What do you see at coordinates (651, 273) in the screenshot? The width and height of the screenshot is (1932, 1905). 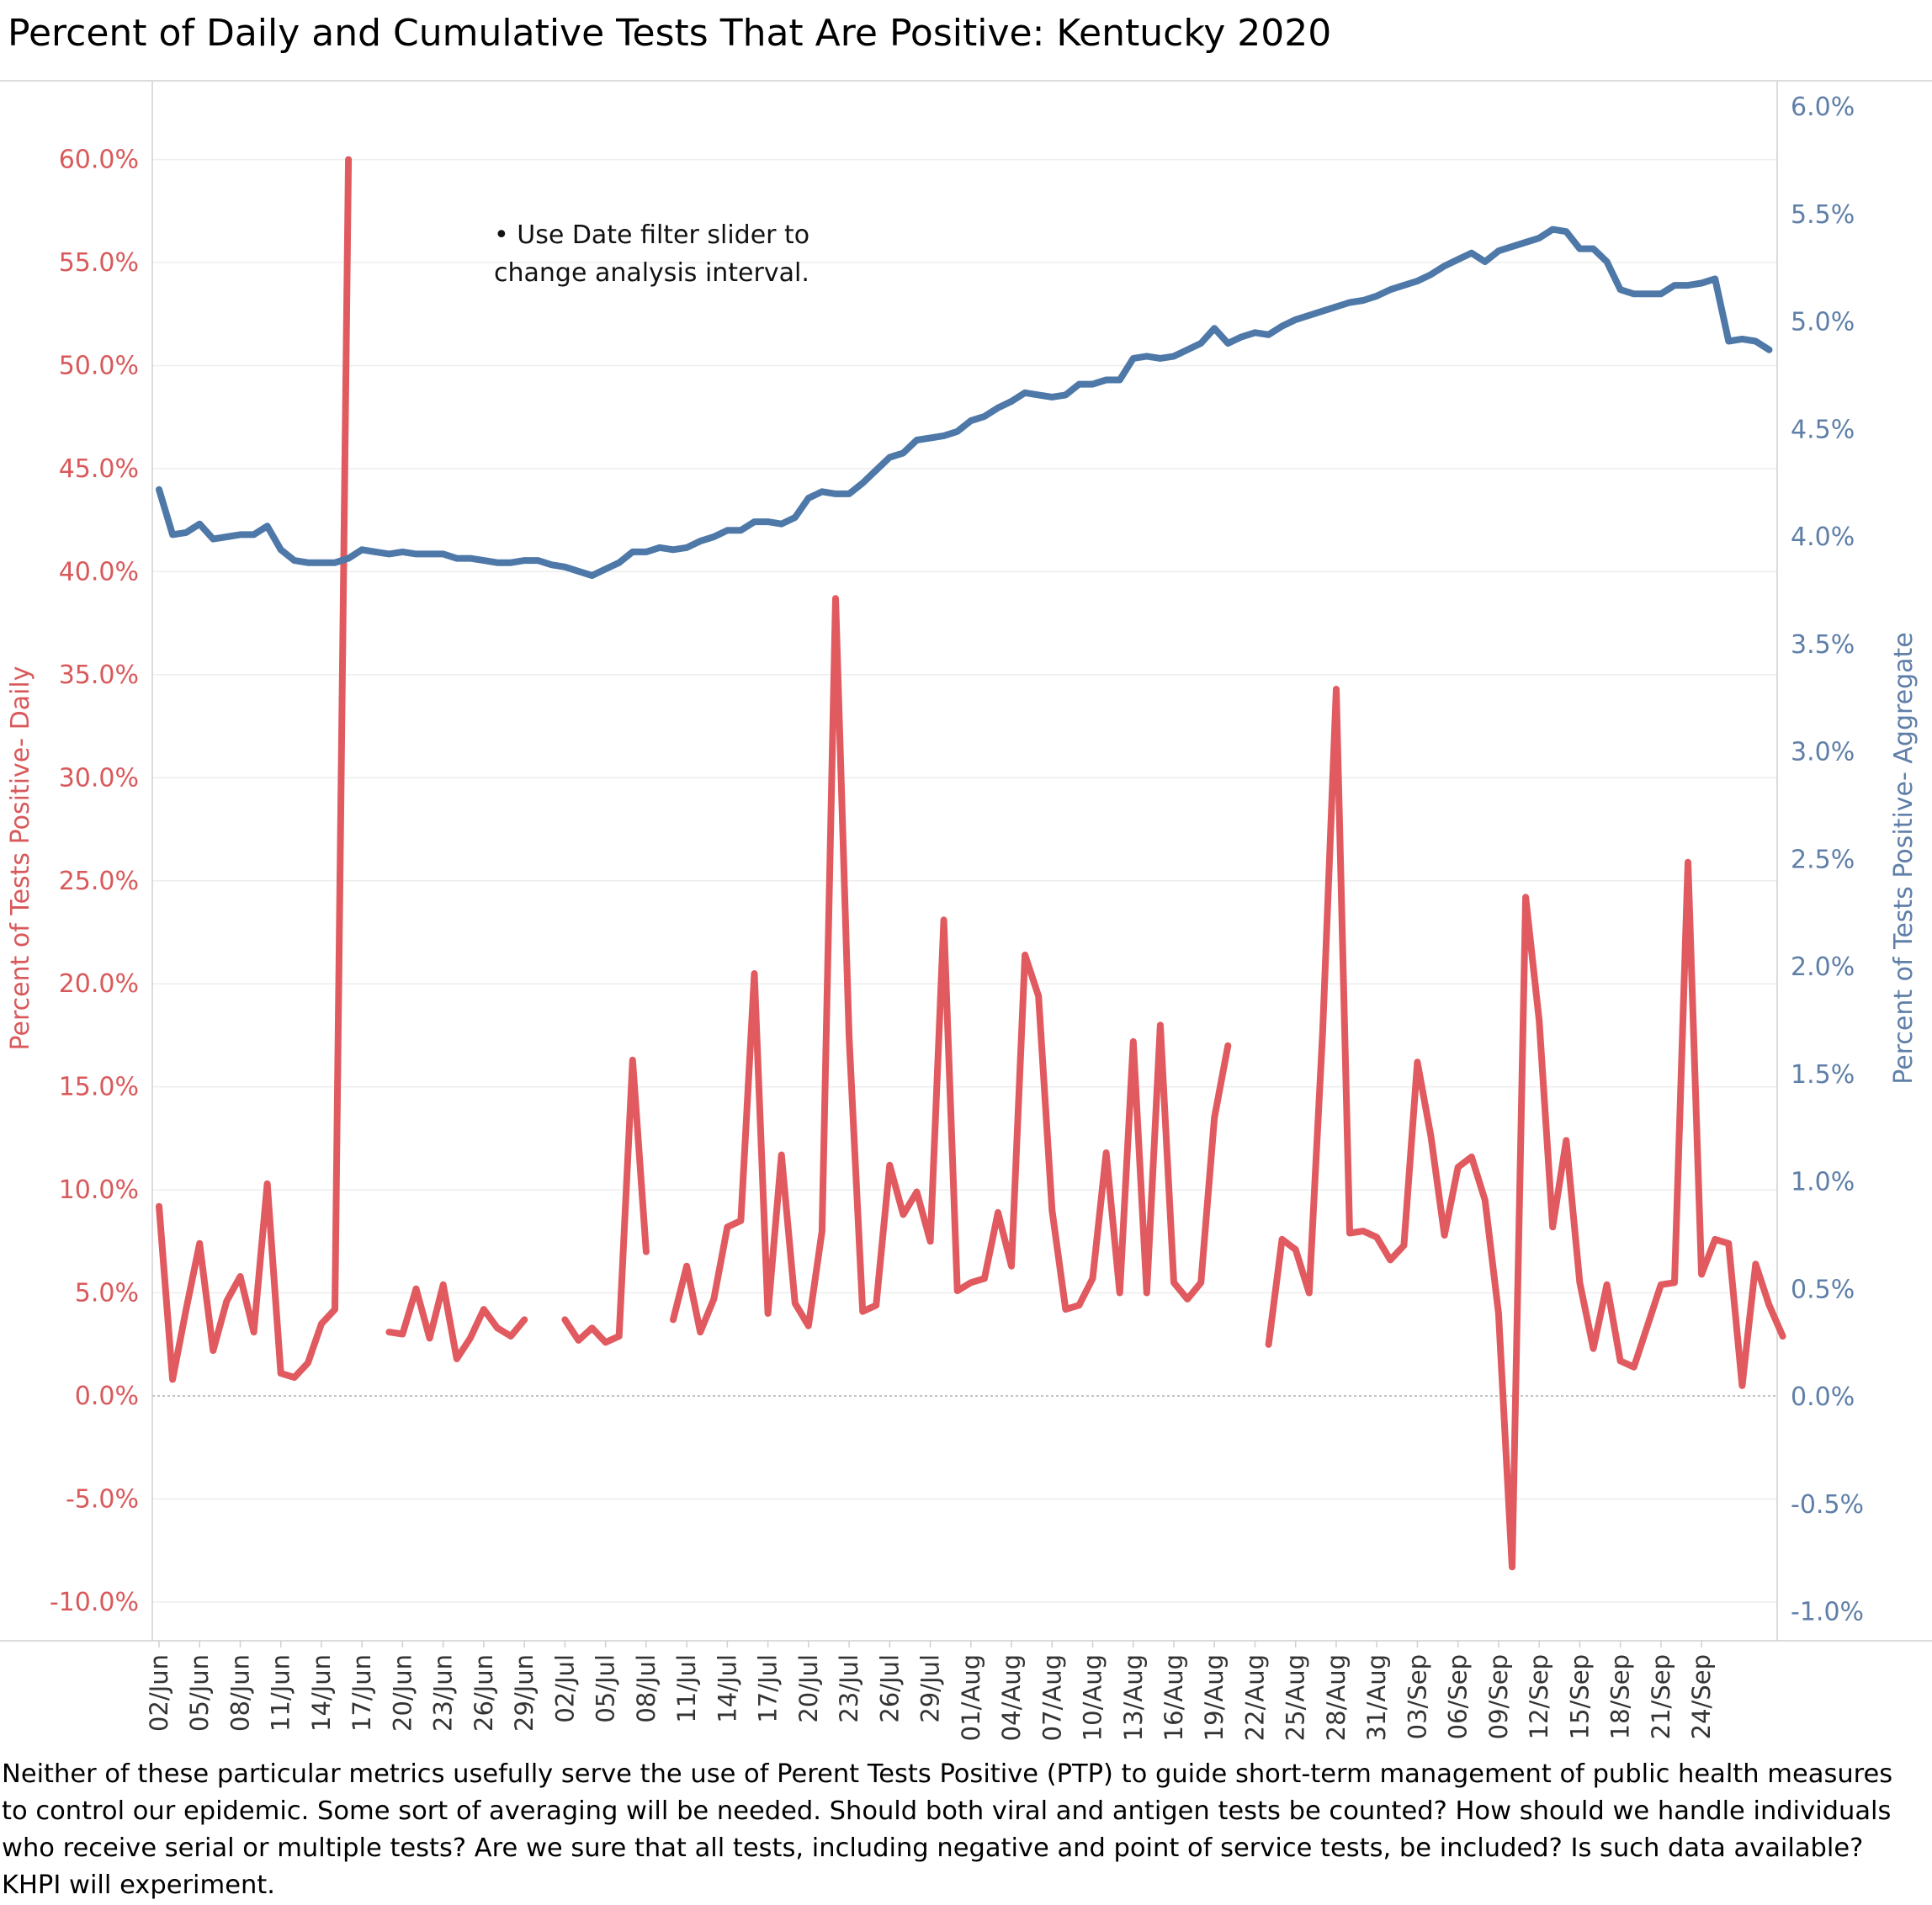 I see `annotation-line-2: change analysis interval.` at bounding box center [651, 273].